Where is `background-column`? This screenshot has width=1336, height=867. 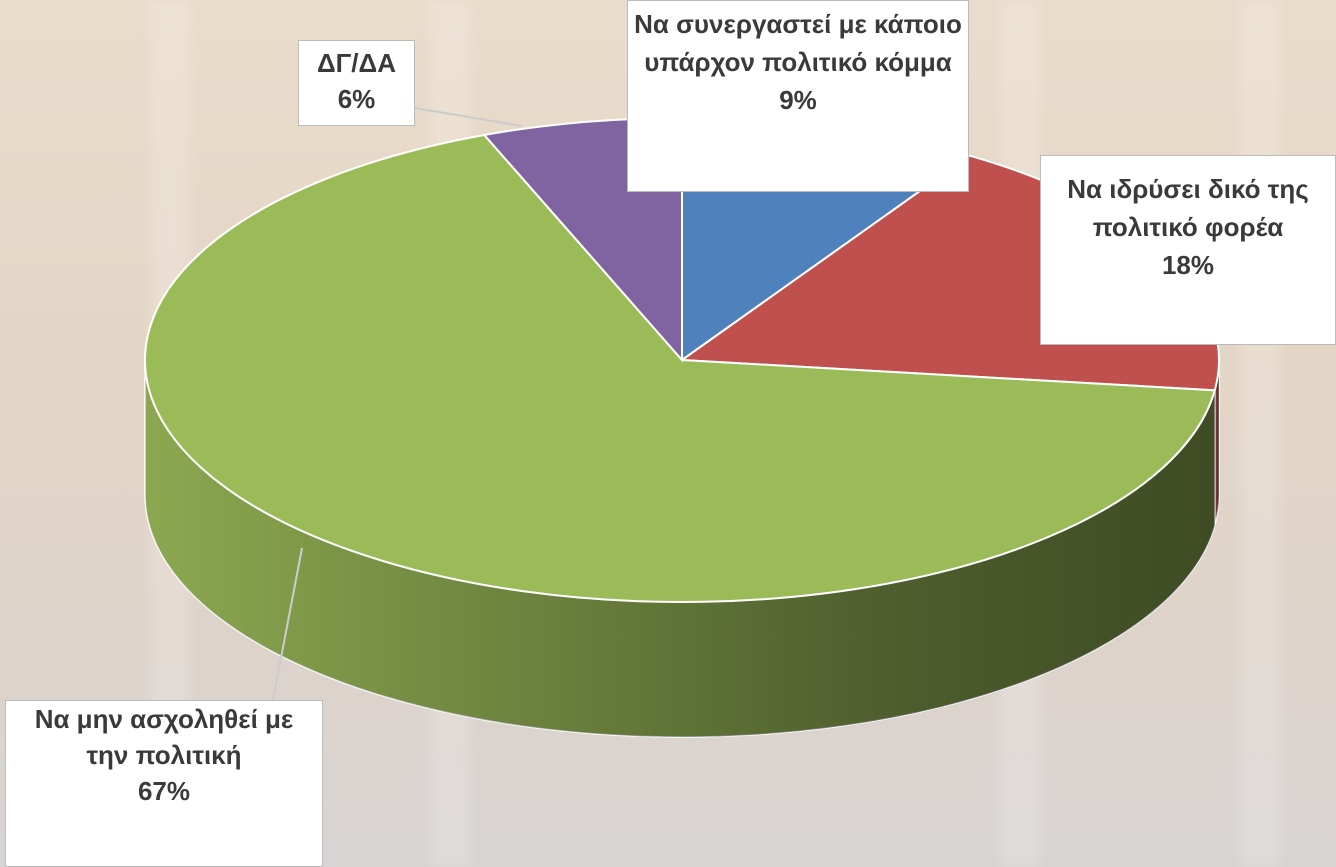
background-column is located at coordinates (1260, 433).